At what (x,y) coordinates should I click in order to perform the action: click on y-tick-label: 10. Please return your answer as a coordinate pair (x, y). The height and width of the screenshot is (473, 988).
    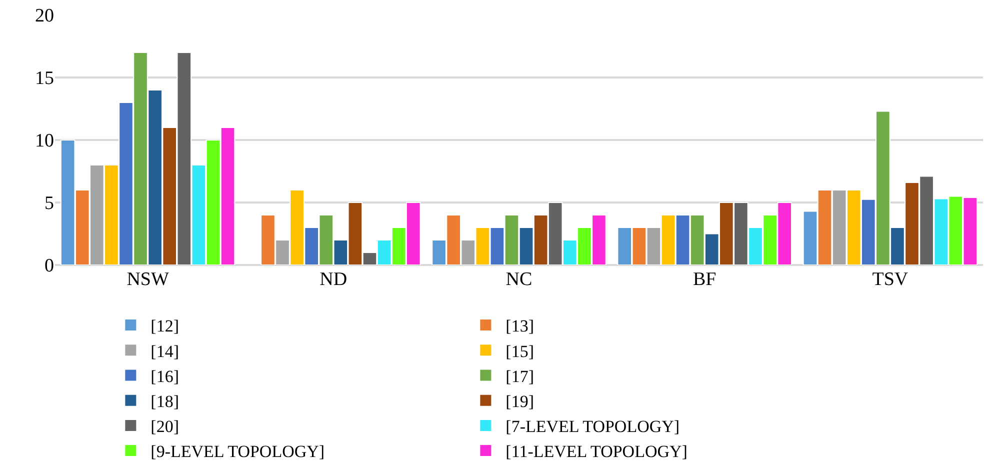
    Looking at the image, I should click on (44, 141).